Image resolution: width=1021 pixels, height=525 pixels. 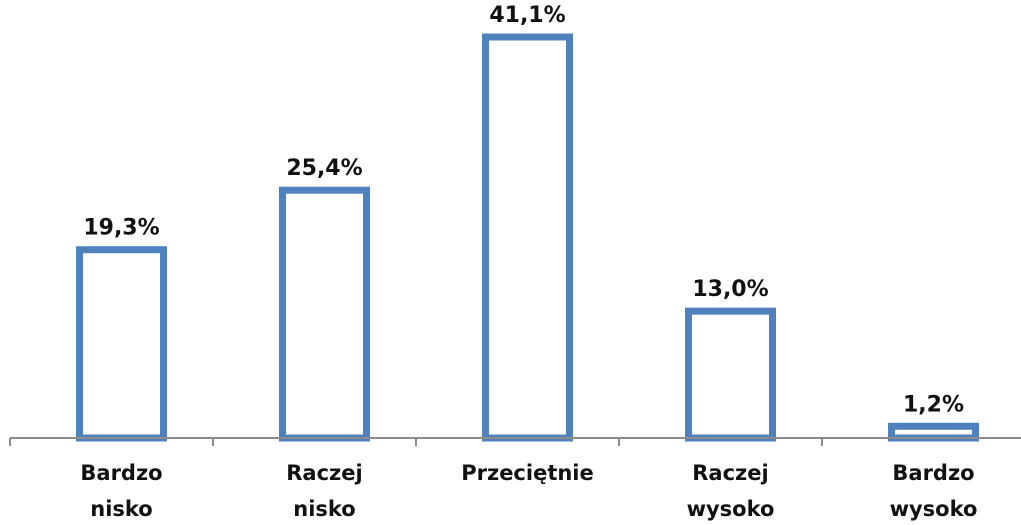 I want to click on data-label: 19,3%, so click(x=121, y=228).